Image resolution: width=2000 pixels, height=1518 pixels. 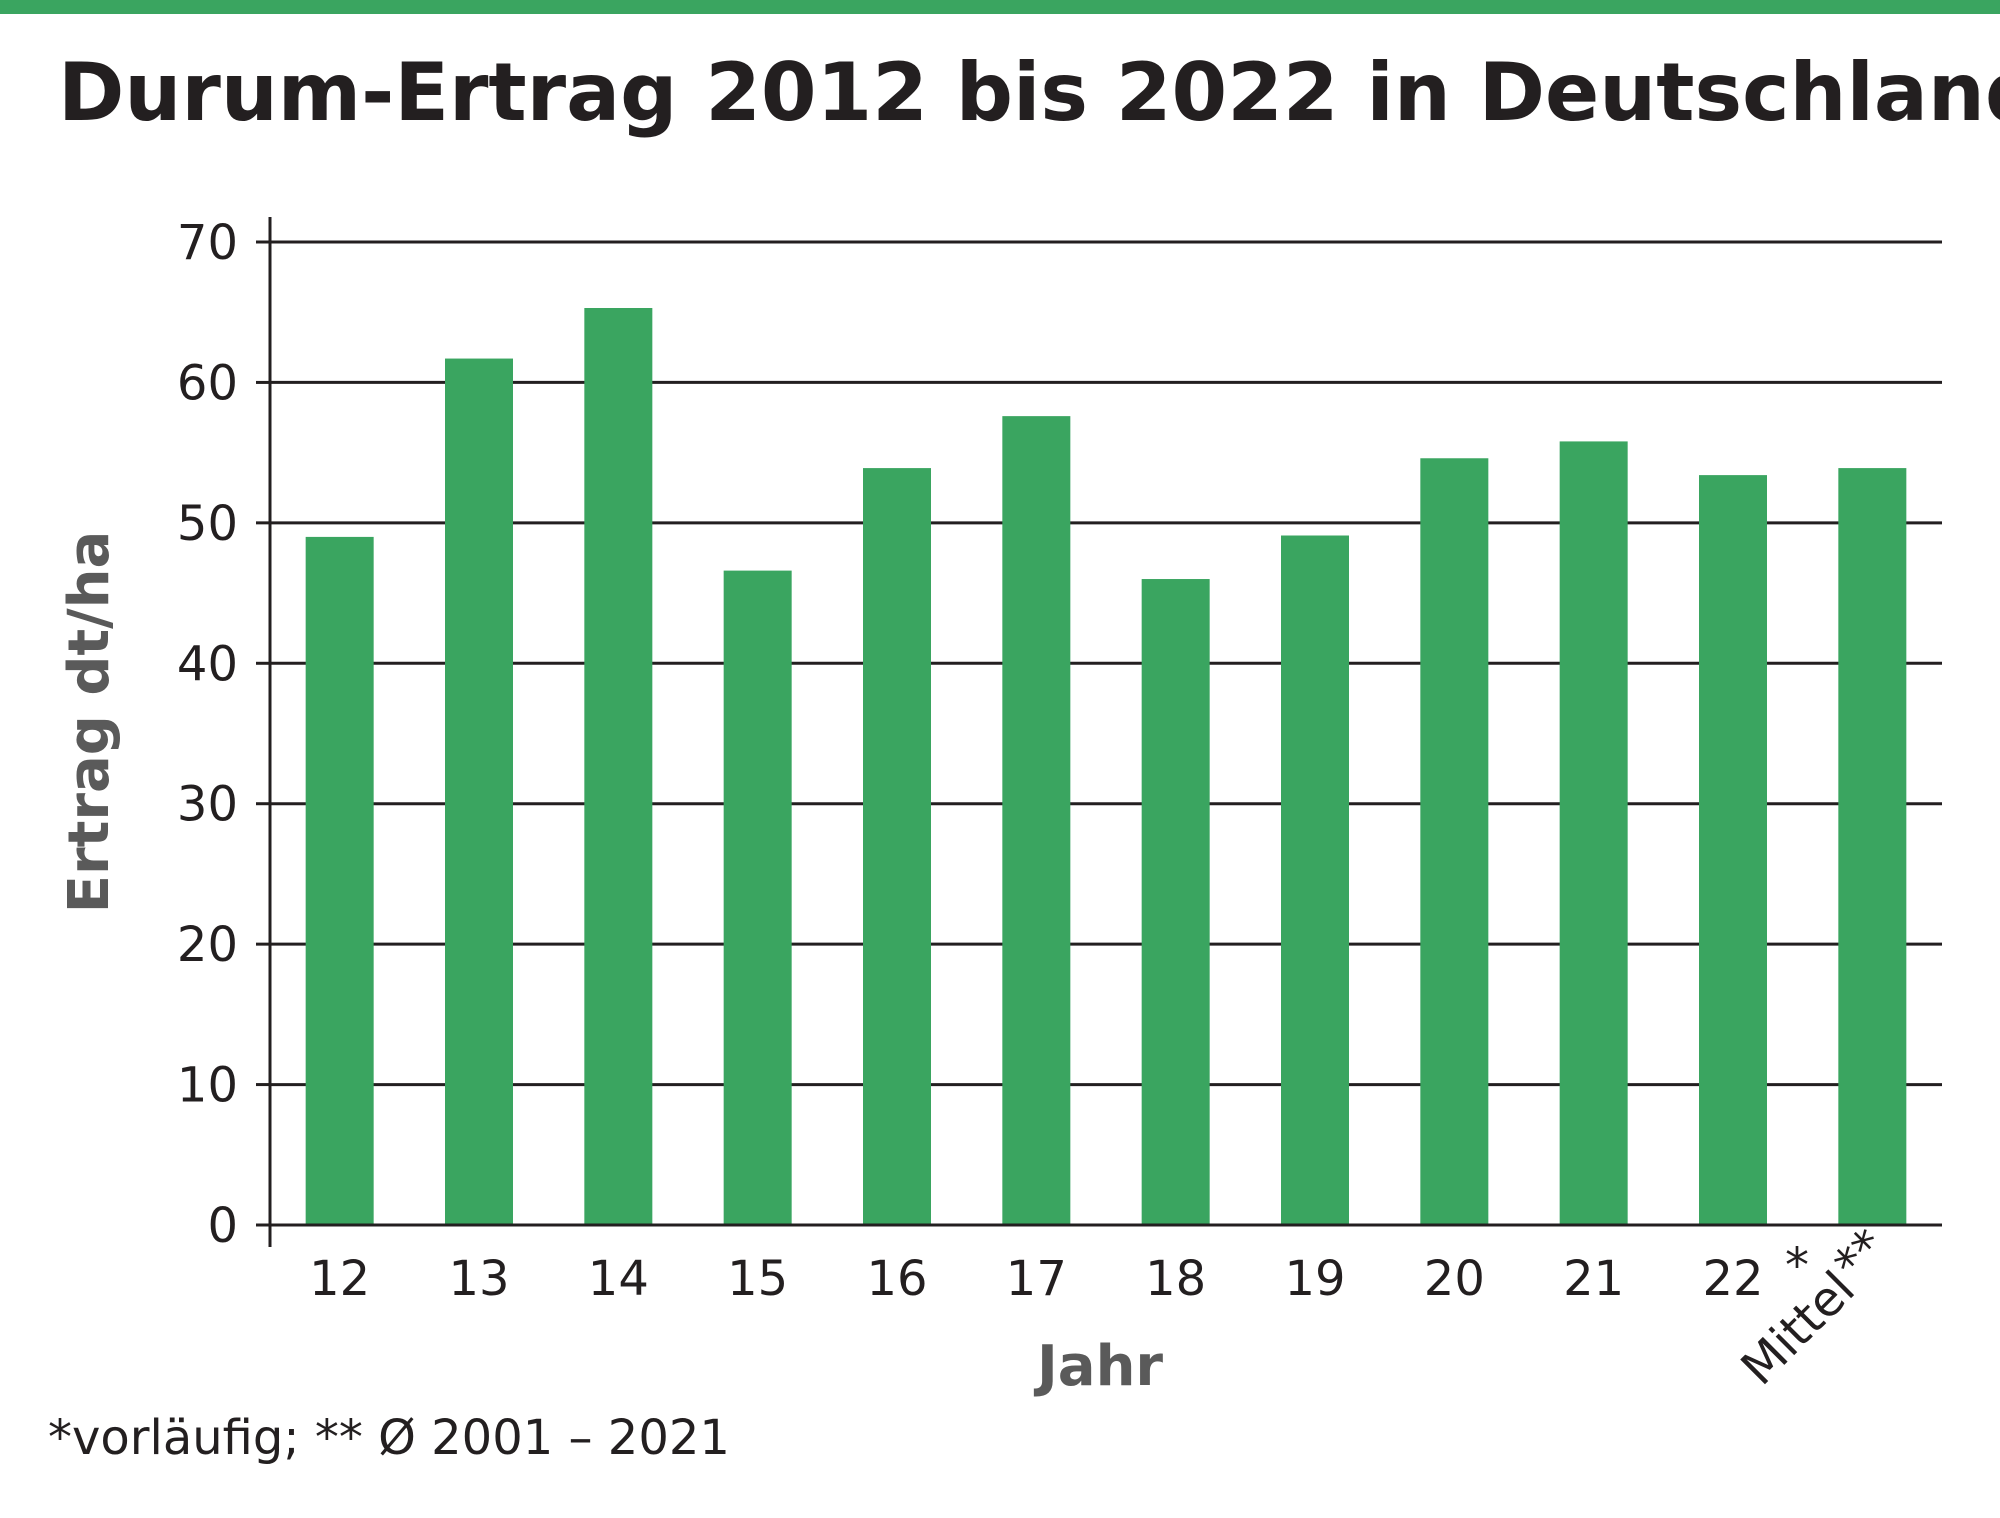 What do you see at coordinates (207, 1086) in the screenshot?
I see `y-tick-label: 10` at bounding box center [207, 1086].